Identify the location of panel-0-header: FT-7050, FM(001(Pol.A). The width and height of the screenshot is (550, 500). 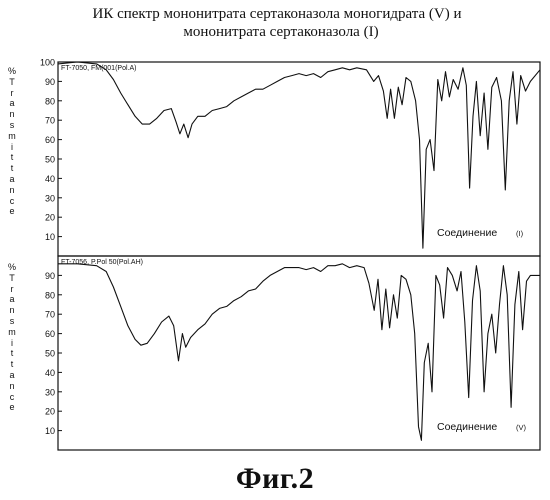
(98, 68).